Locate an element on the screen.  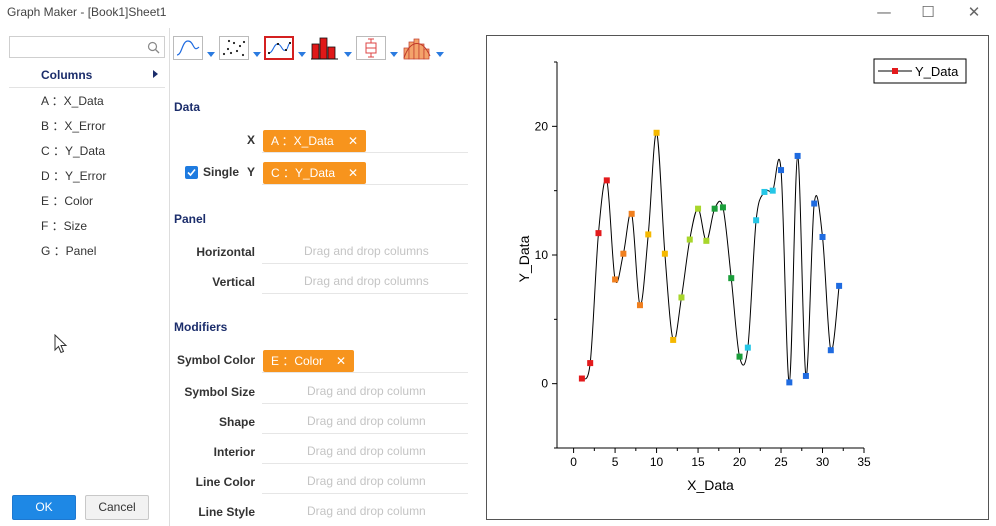
x-tick-label: 20 is located at coordinates (740, 462).